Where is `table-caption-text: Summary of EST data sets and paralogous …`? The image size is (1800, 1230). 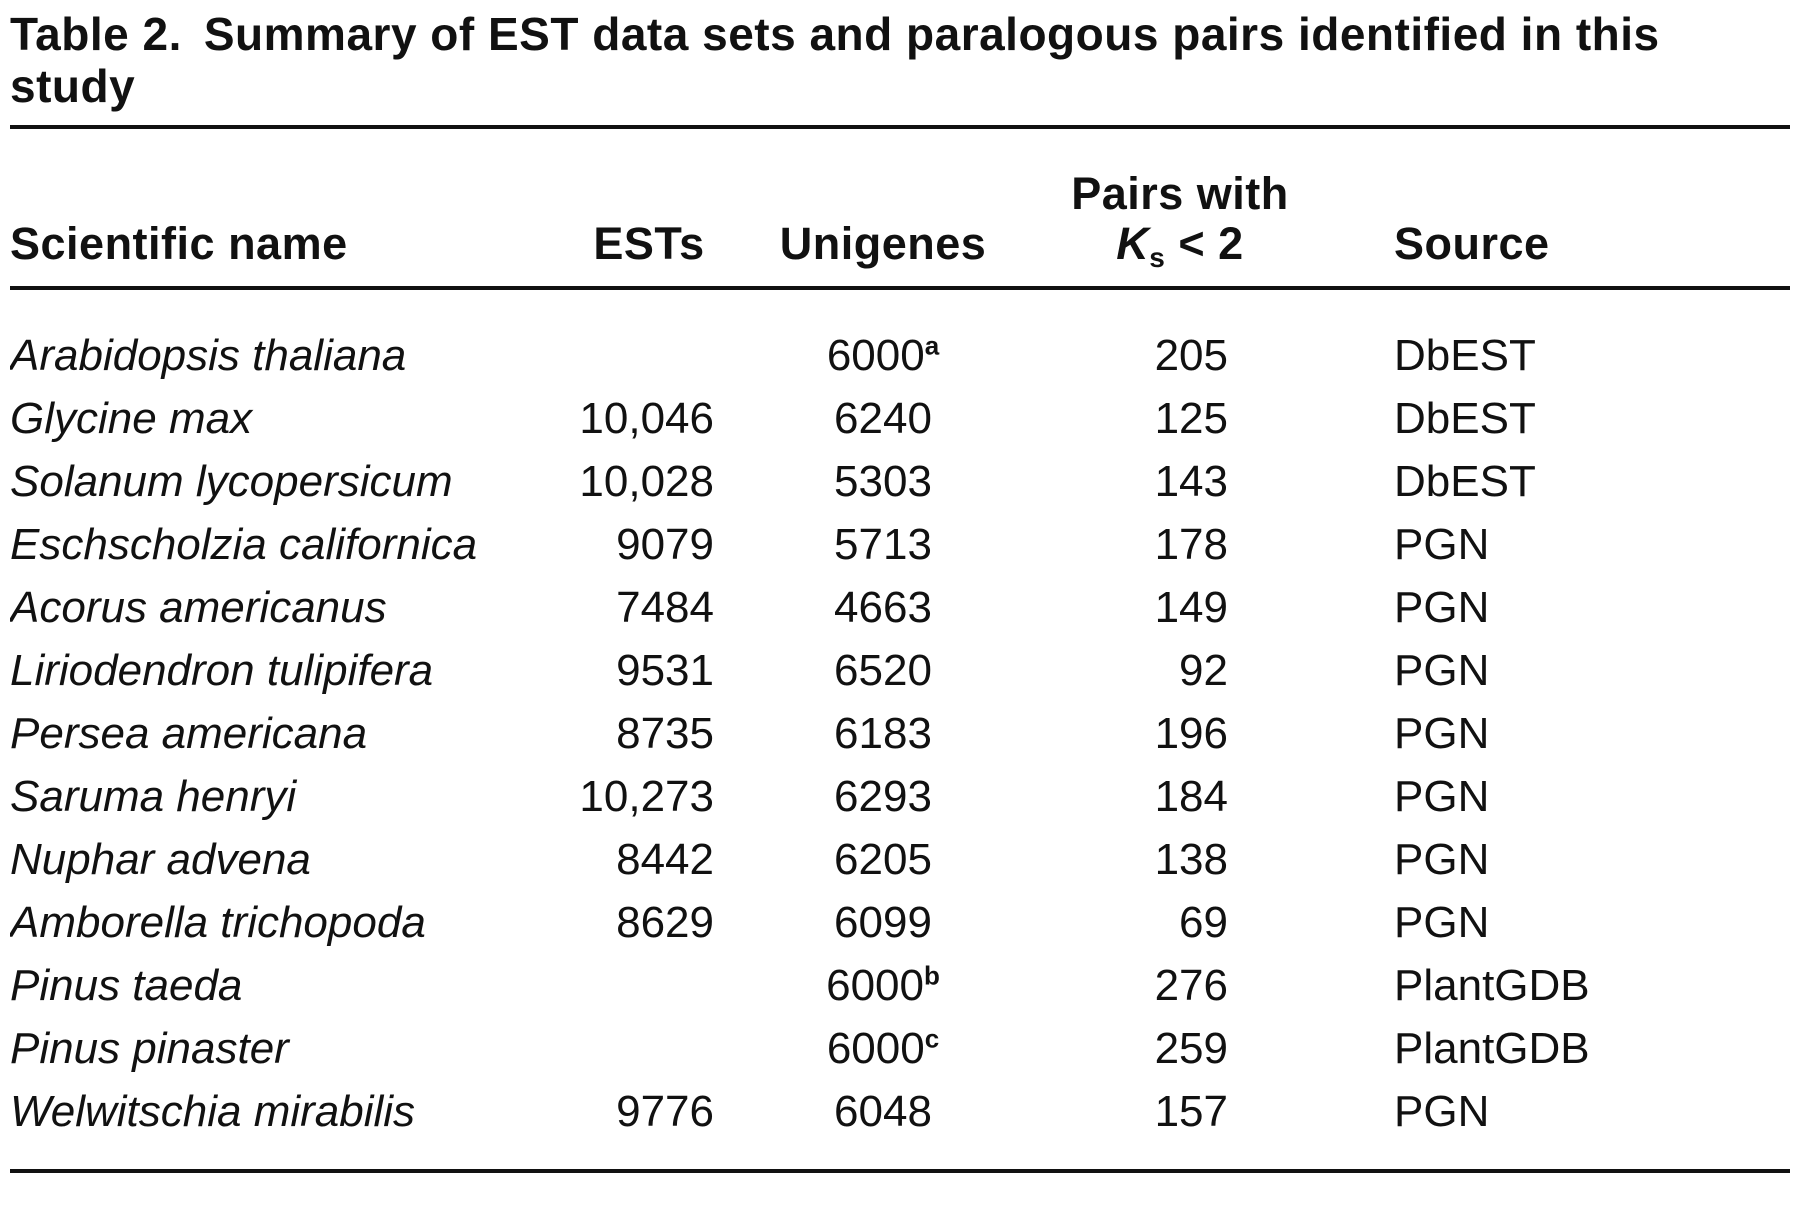 table-caption-text: Summary of EST data sets and paralogous … is located at coordinates (835, 60).